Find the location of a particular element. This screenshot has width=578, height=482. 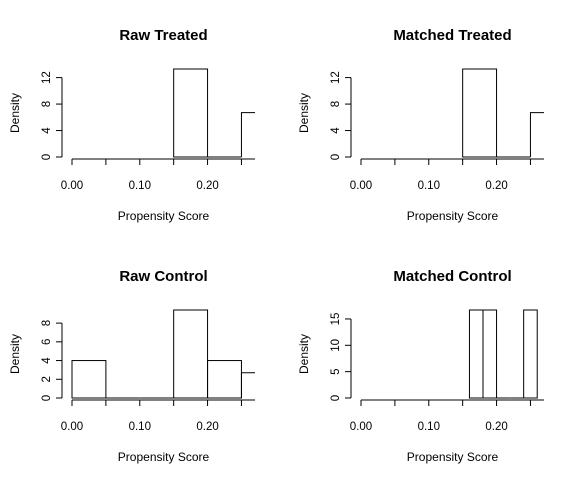

panel-title: Raw Treated is located at coordinates (163, 35).